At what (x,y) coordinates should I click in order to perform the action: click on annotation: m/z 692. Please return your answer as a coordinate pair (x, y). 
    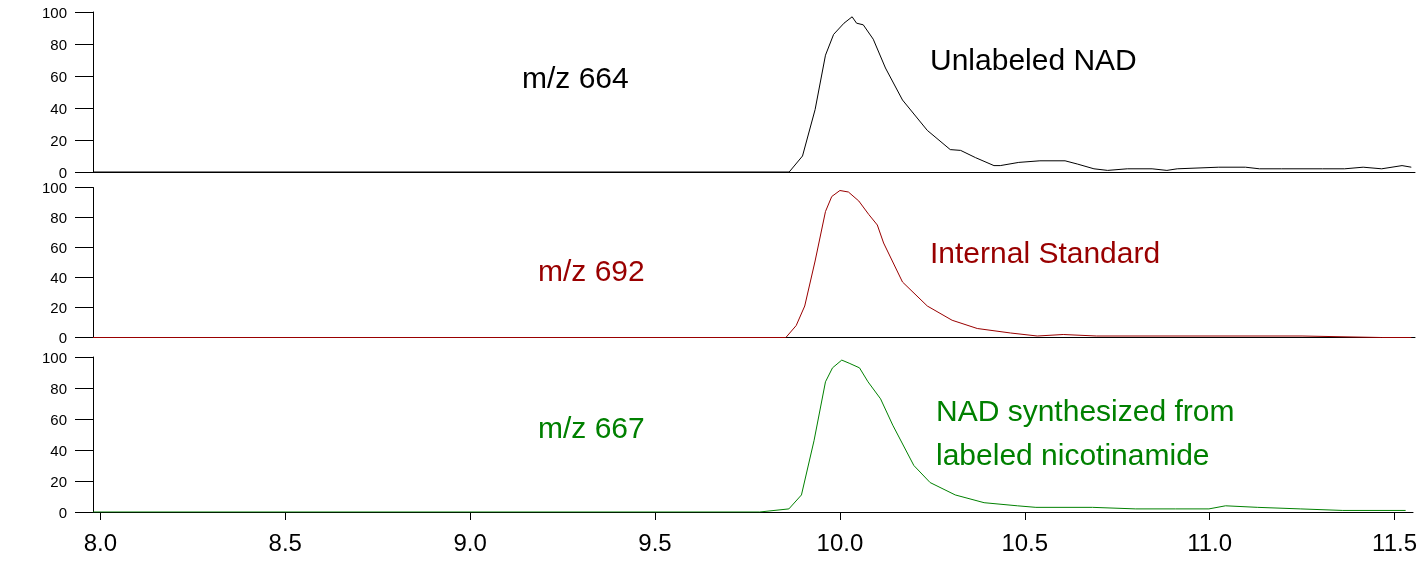
    Looking at the image, I should click on (591, 270).